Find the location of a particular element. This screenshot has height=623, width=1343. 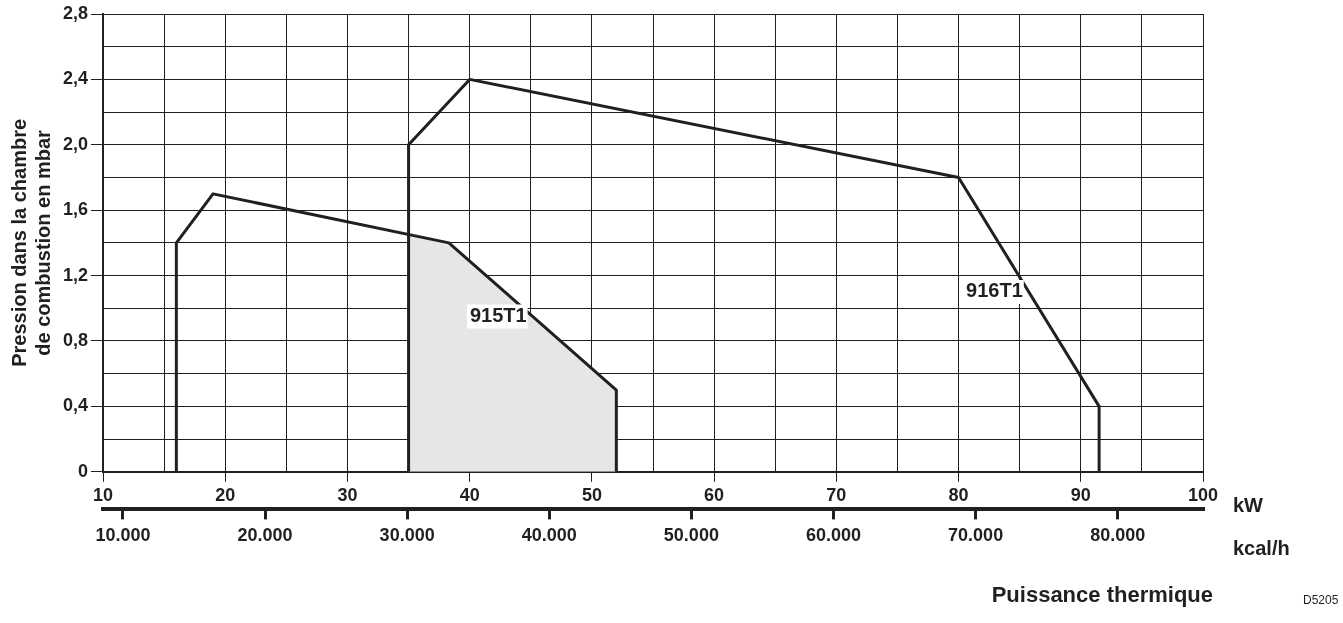

x-tick-label: 20 is located at coordinates (225, 494).